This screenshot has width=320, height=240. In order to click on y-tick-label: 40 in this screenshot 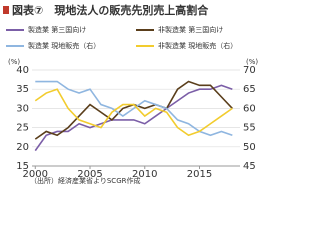, I will do `click(22, 70)`.